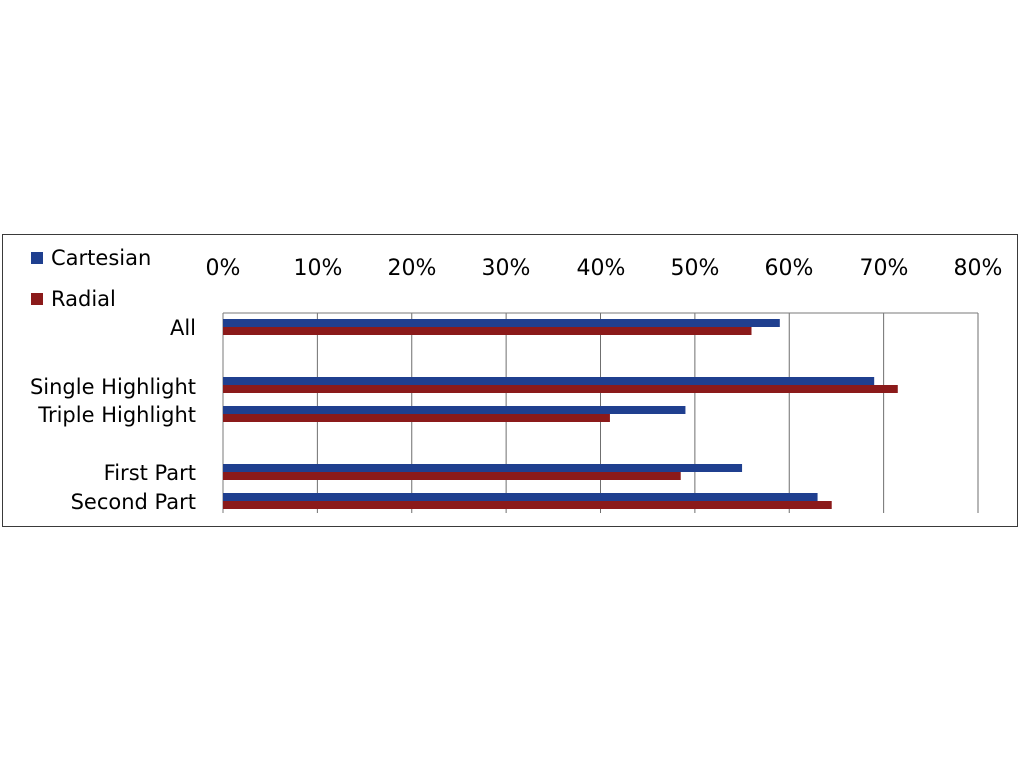 The height and width of the screenshot is (768, 1024). What do you see at coordinates (37, 258) in the screenshot?
I see `legend-swatch-cartesian` at bounding box center [37, 258].